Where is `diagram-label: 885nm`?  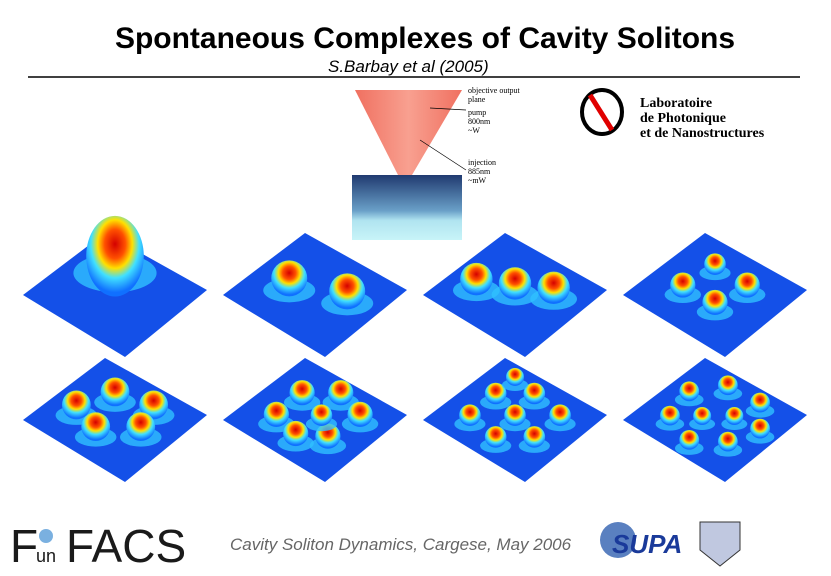 diagram-label: 885nm is located at coordinates (479, 171).